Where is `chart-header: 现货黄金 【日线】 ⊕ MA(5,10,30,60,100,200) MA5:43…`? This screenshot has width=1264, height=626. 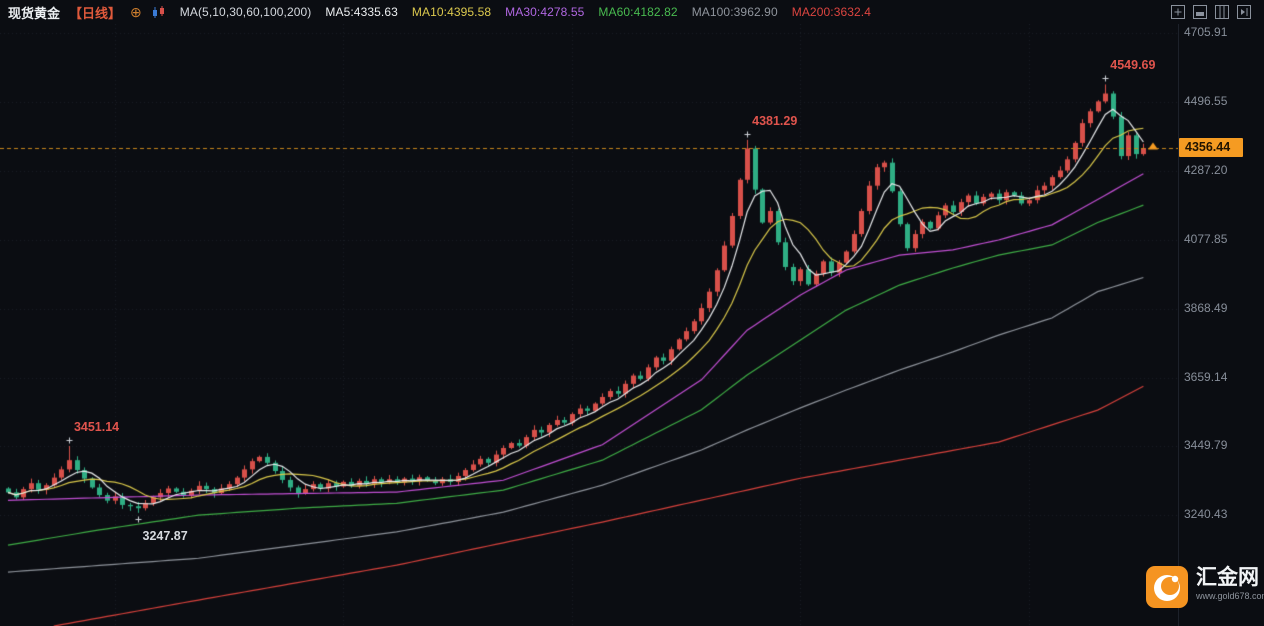 chart-header: 现货黄金 【日线】 ⊕ MA(5,10,30,60,100,200) MA5:43… is located at coordinates (632, 12).